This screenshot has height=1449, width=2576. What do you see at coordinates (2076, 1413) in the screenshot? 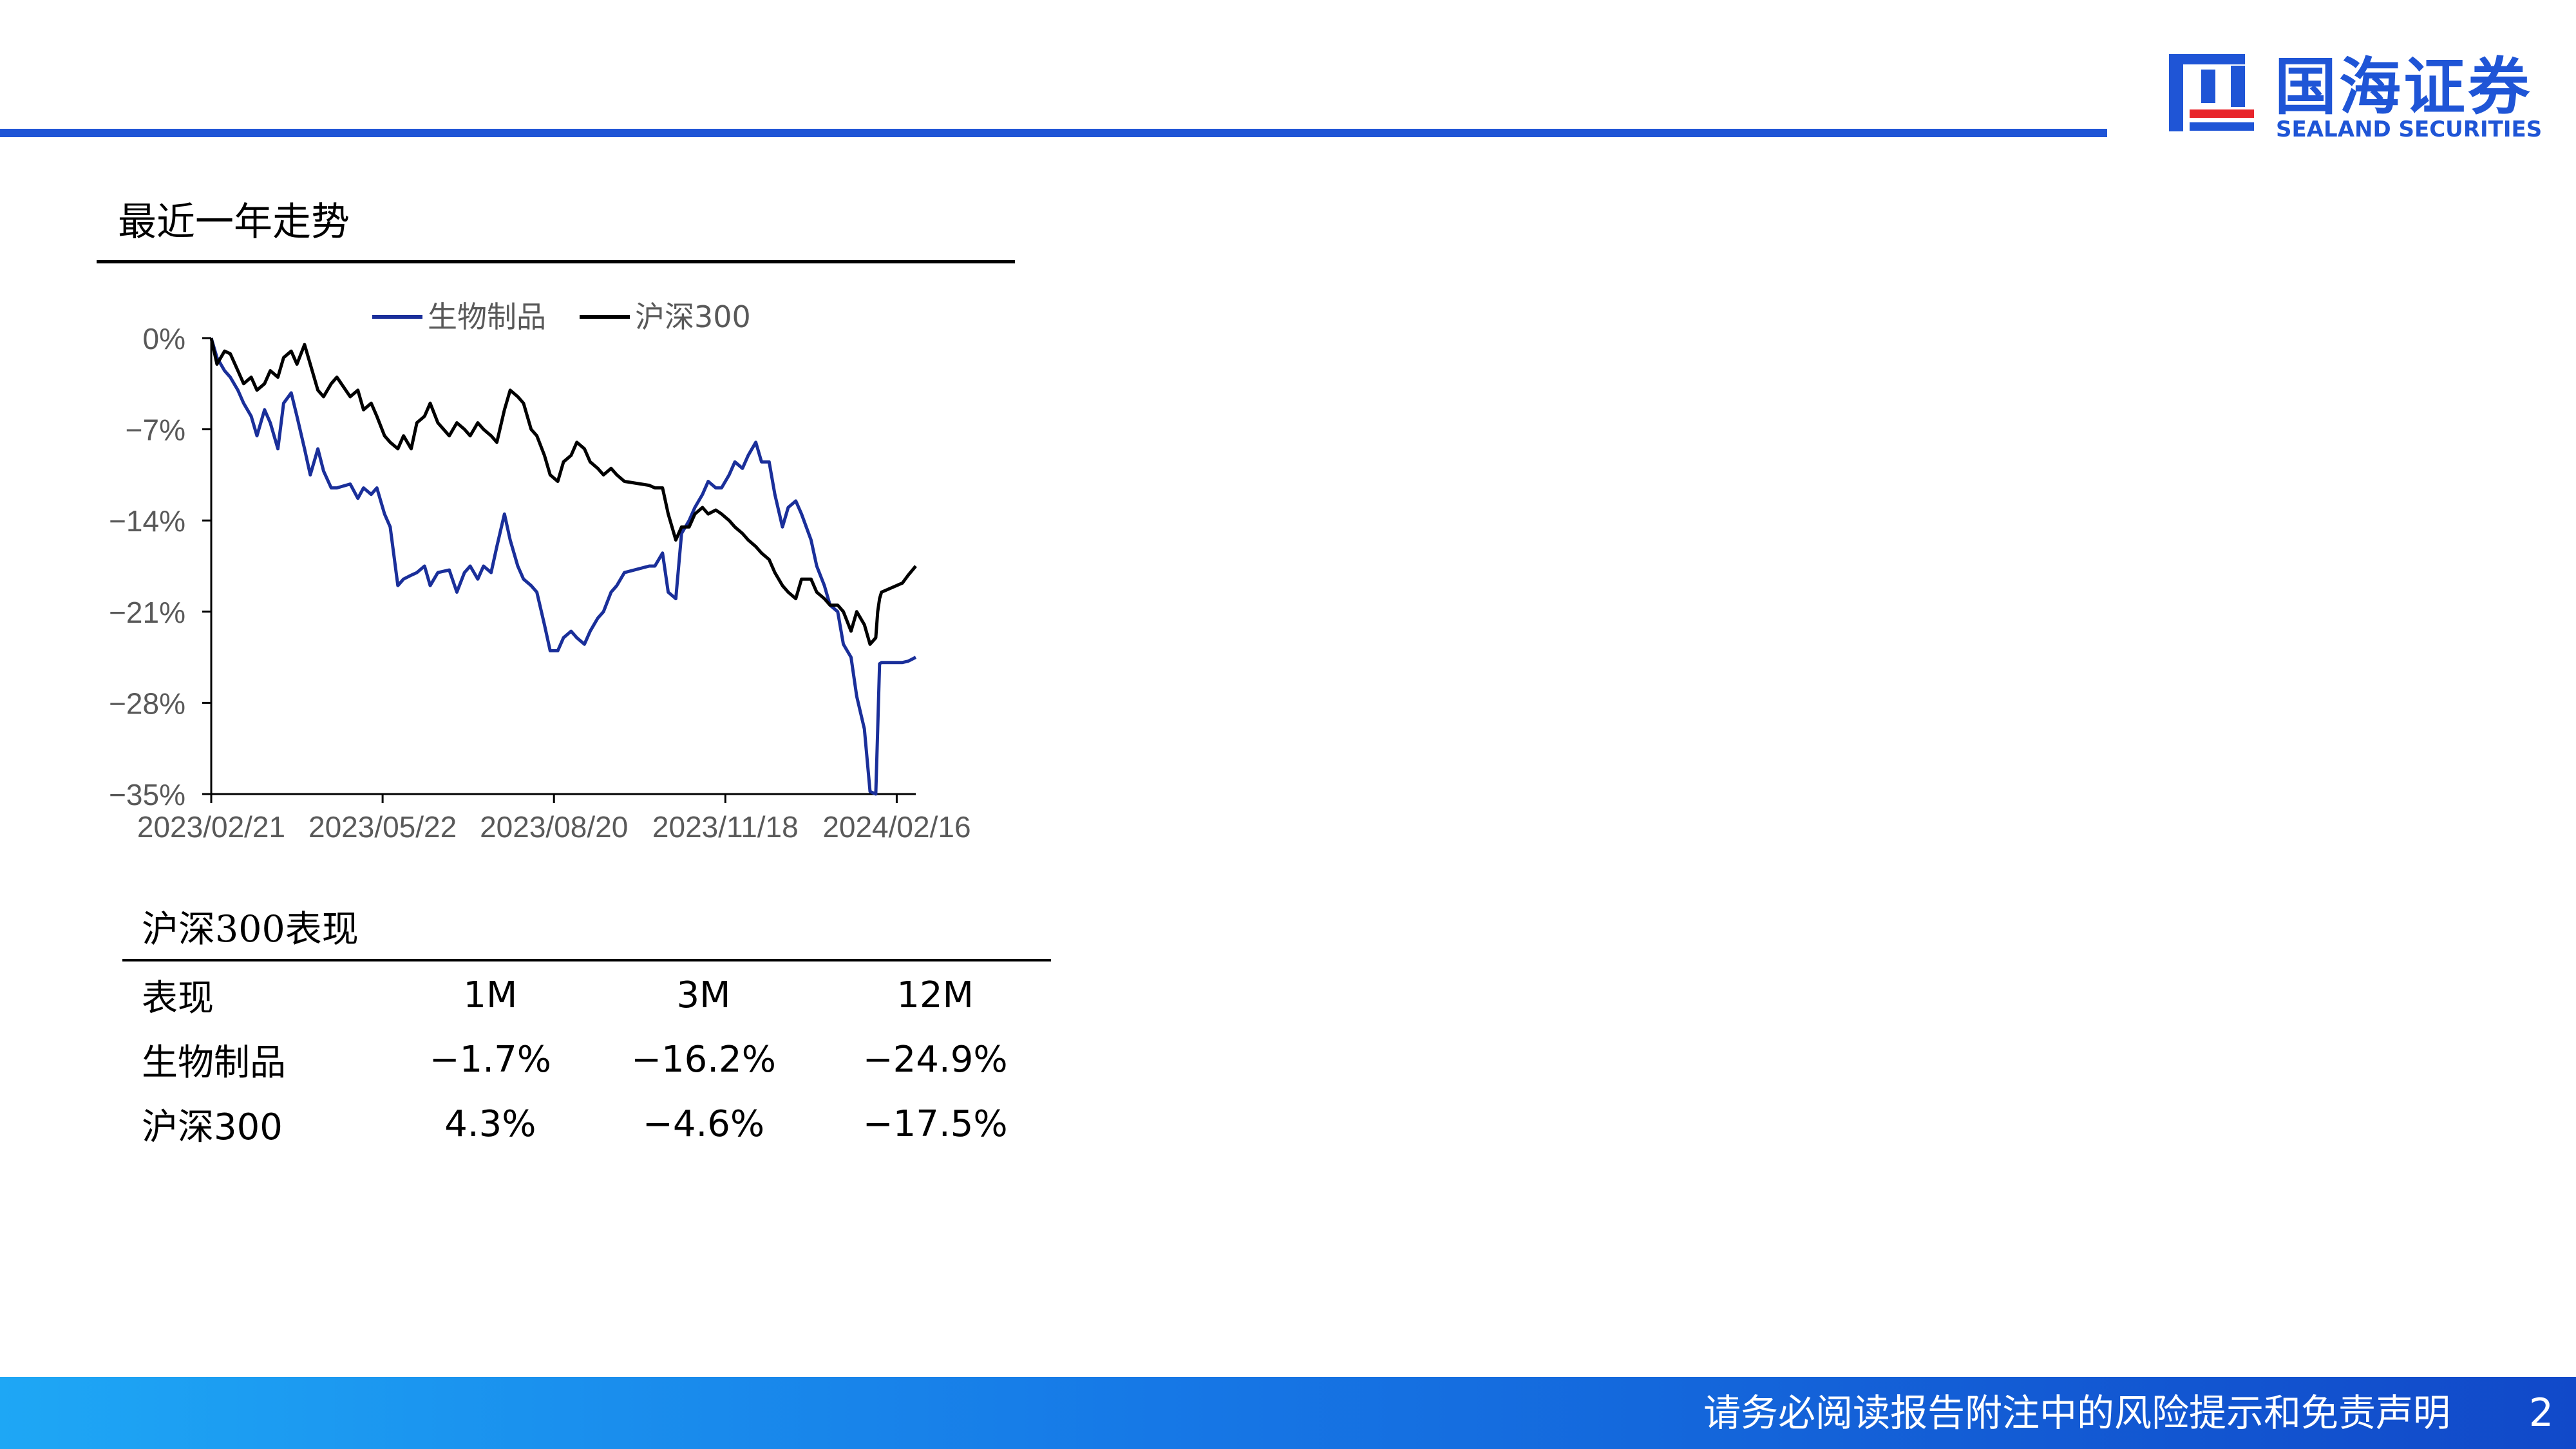
I see `footer-disclaimer: 请务必阅读报告附注中的风险提示和免责声明` at bounding box center [2076, 1413].